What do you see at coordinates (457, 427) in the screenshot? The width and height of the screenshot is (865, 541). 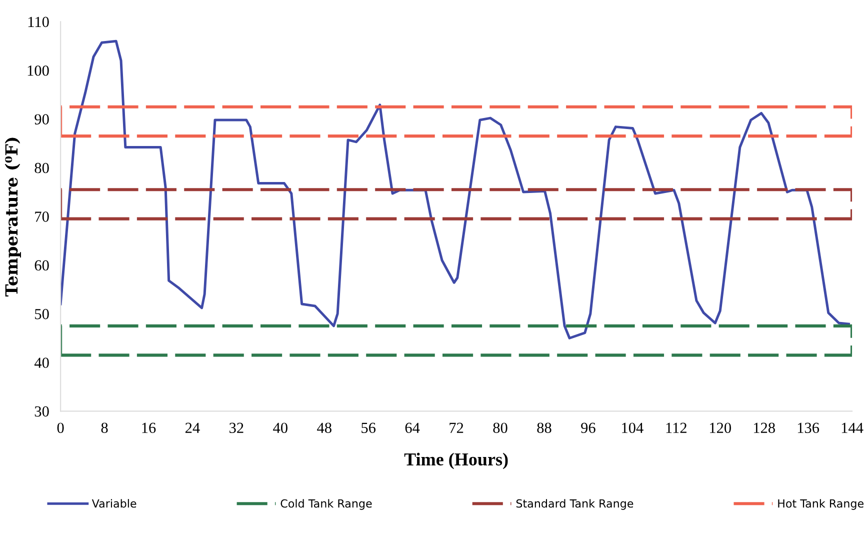 I see `x-tick-label: 72` at bounding box center [457, 427].